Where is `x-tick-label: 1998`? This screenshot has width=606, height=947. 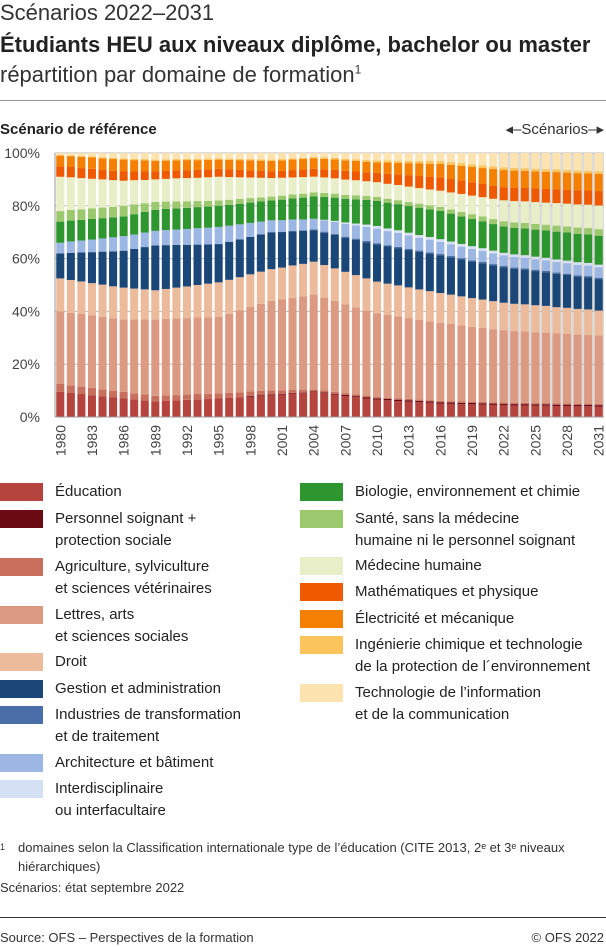 x-tick-label: 1998 is located at coordinates (250, 440).